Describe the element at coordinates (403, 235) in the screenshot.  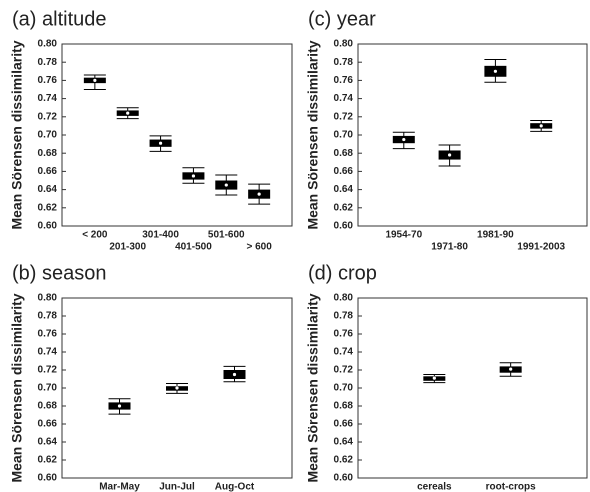
I see `x-tick-label: 1954-70` at that location.